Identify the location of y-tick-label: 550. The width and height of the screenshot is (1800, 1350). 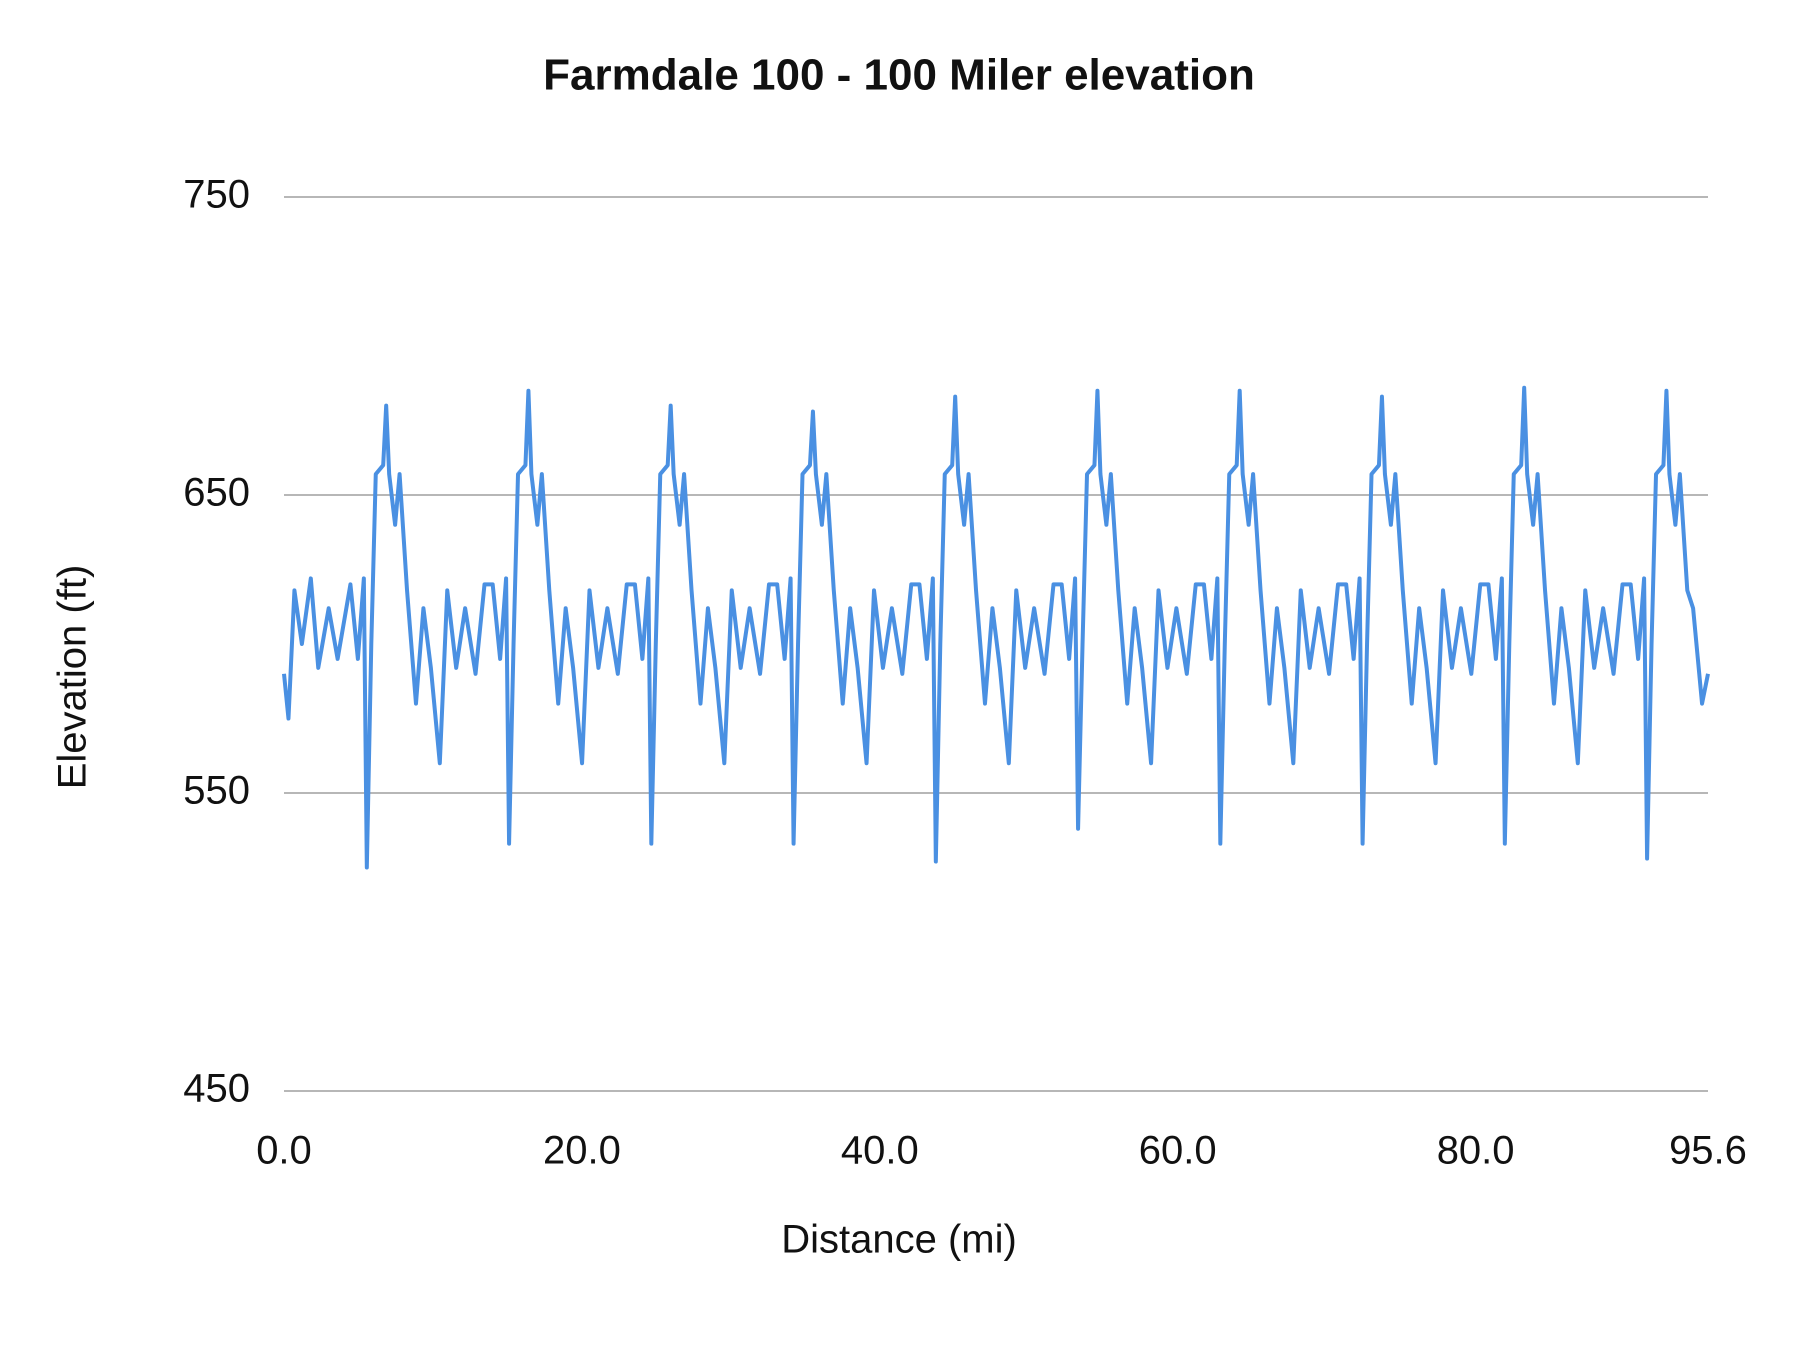
(216, 791).